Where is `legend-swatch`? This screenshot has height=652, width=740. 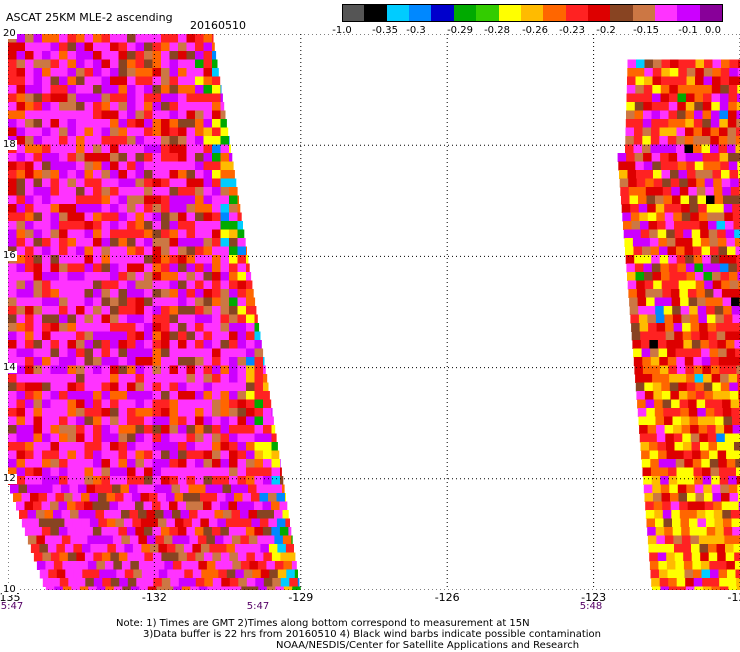 legend-swatch is located at coordinates (621, 12).